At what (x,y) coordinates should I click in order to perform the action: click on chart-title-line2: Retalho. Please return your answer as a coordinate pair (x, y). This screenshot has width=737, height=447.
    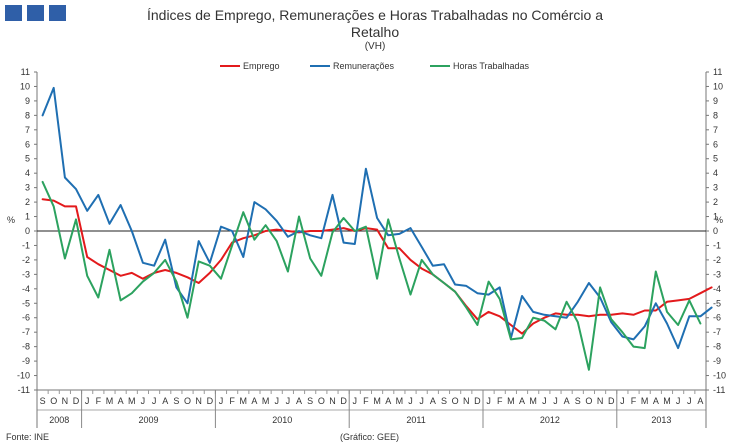
    Looking at the image, I should click on (375, 32).